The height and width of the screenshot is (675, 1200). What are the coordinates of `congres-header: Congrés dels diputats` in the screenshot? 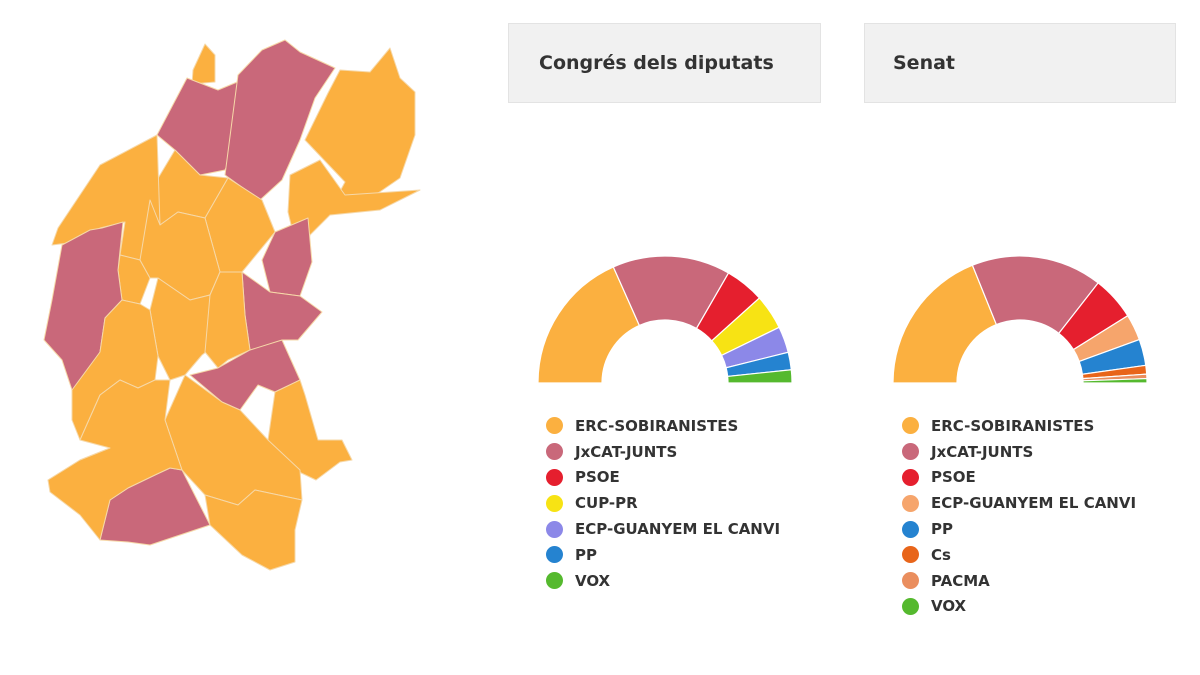 It's located at (664, 63).